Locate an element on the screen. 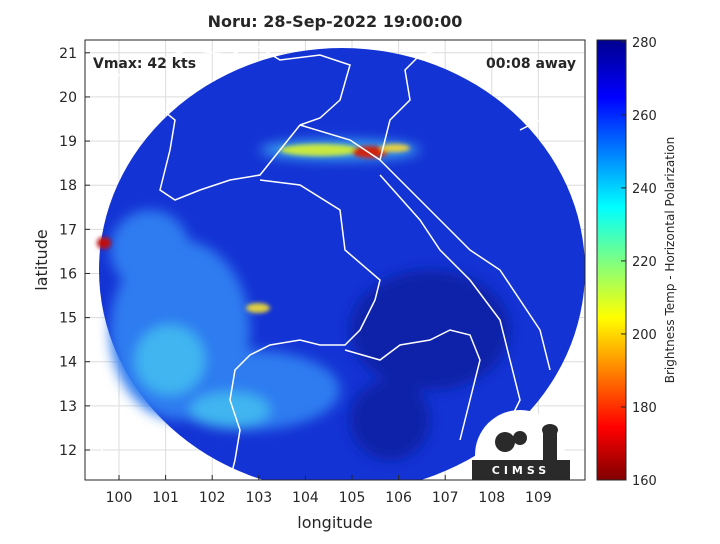  title: Noru: 28-Sep-2022 19:00:00 is located at coordinates (335, 21).